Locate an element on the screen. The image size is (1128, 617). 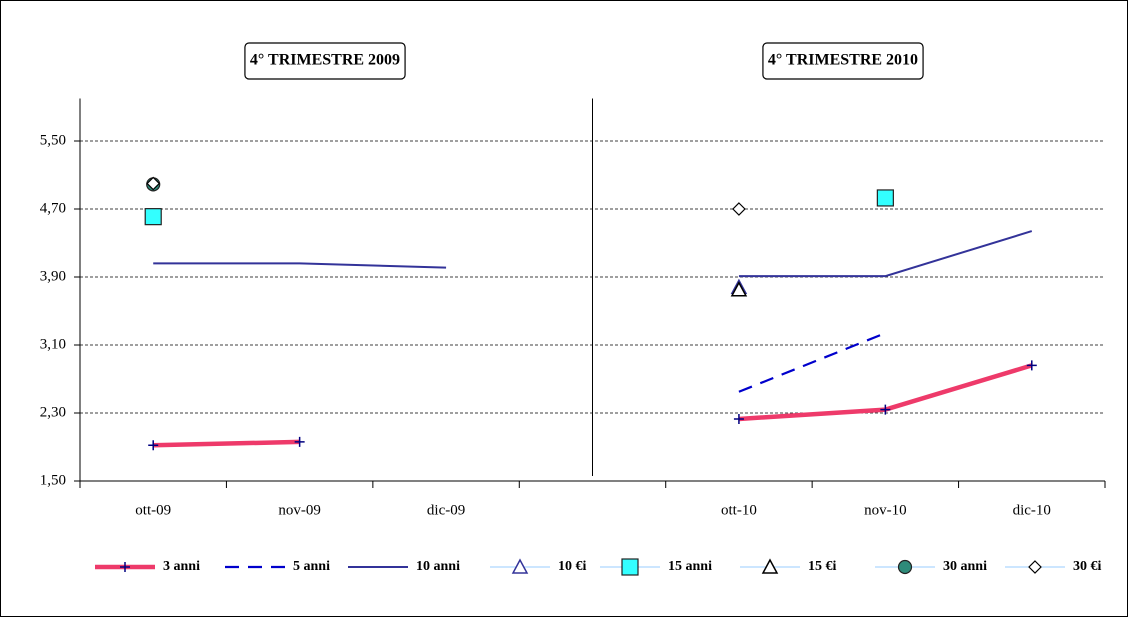
y-tick-label: 5,50 is located at coordinates (53, 140).